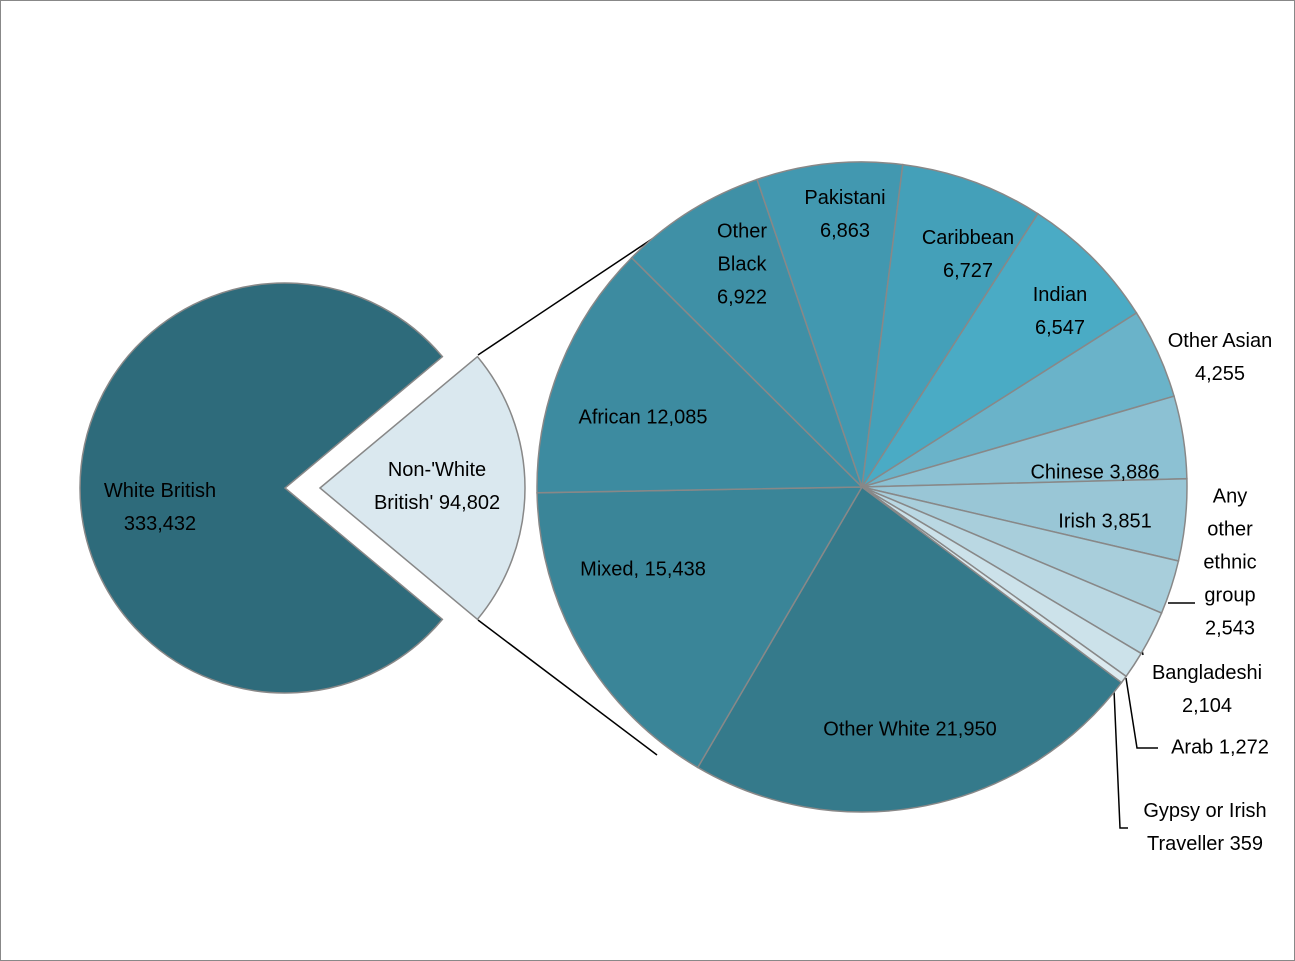 The height and width of the screenshot is (961, 1295). What do you see at coordinates (1126, 521) in the screenshot?
I see `label-value: 3,851` at bounding box center [1126, 521].